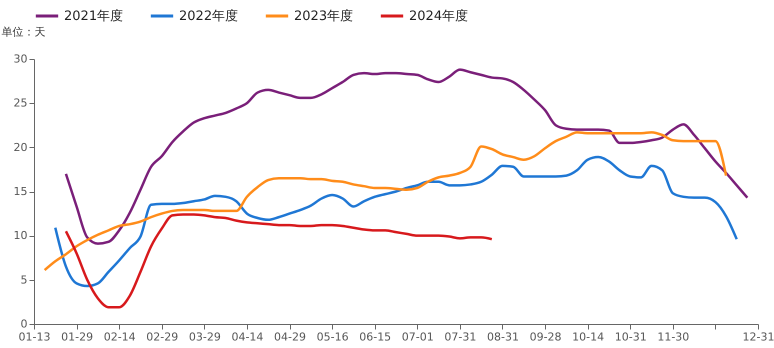 The height and width of the screenshot is (348, 774). I want to click on y-axis-title: 单位：天, so click(24, 32).